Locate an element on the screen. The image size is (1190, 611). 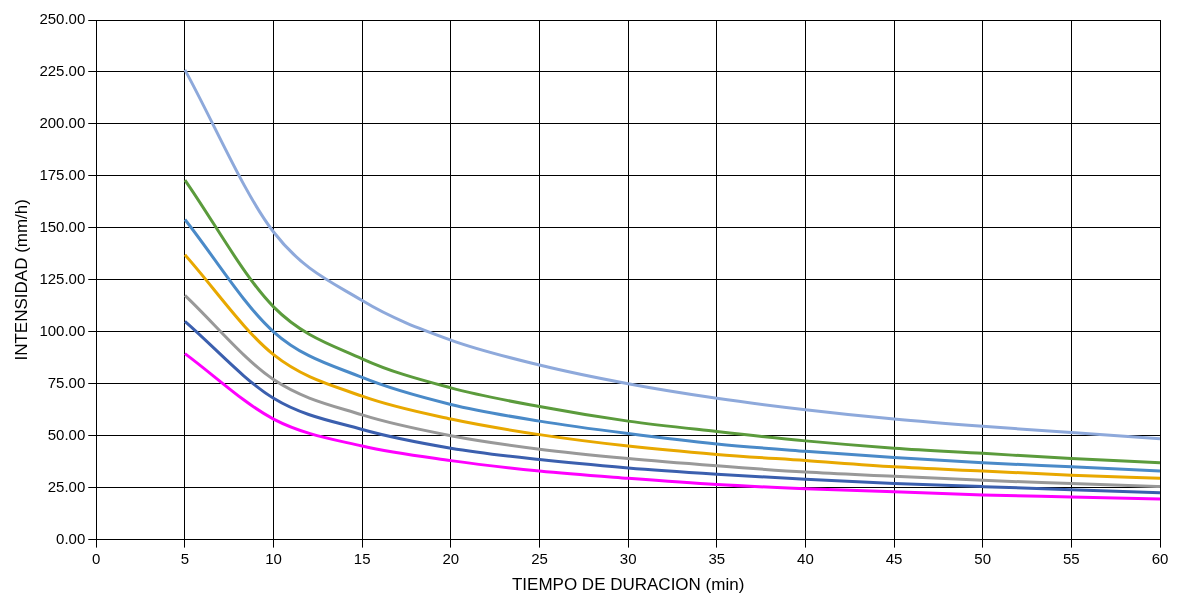
y-tick-label: 225.00 is located at coordinates (62, 71).